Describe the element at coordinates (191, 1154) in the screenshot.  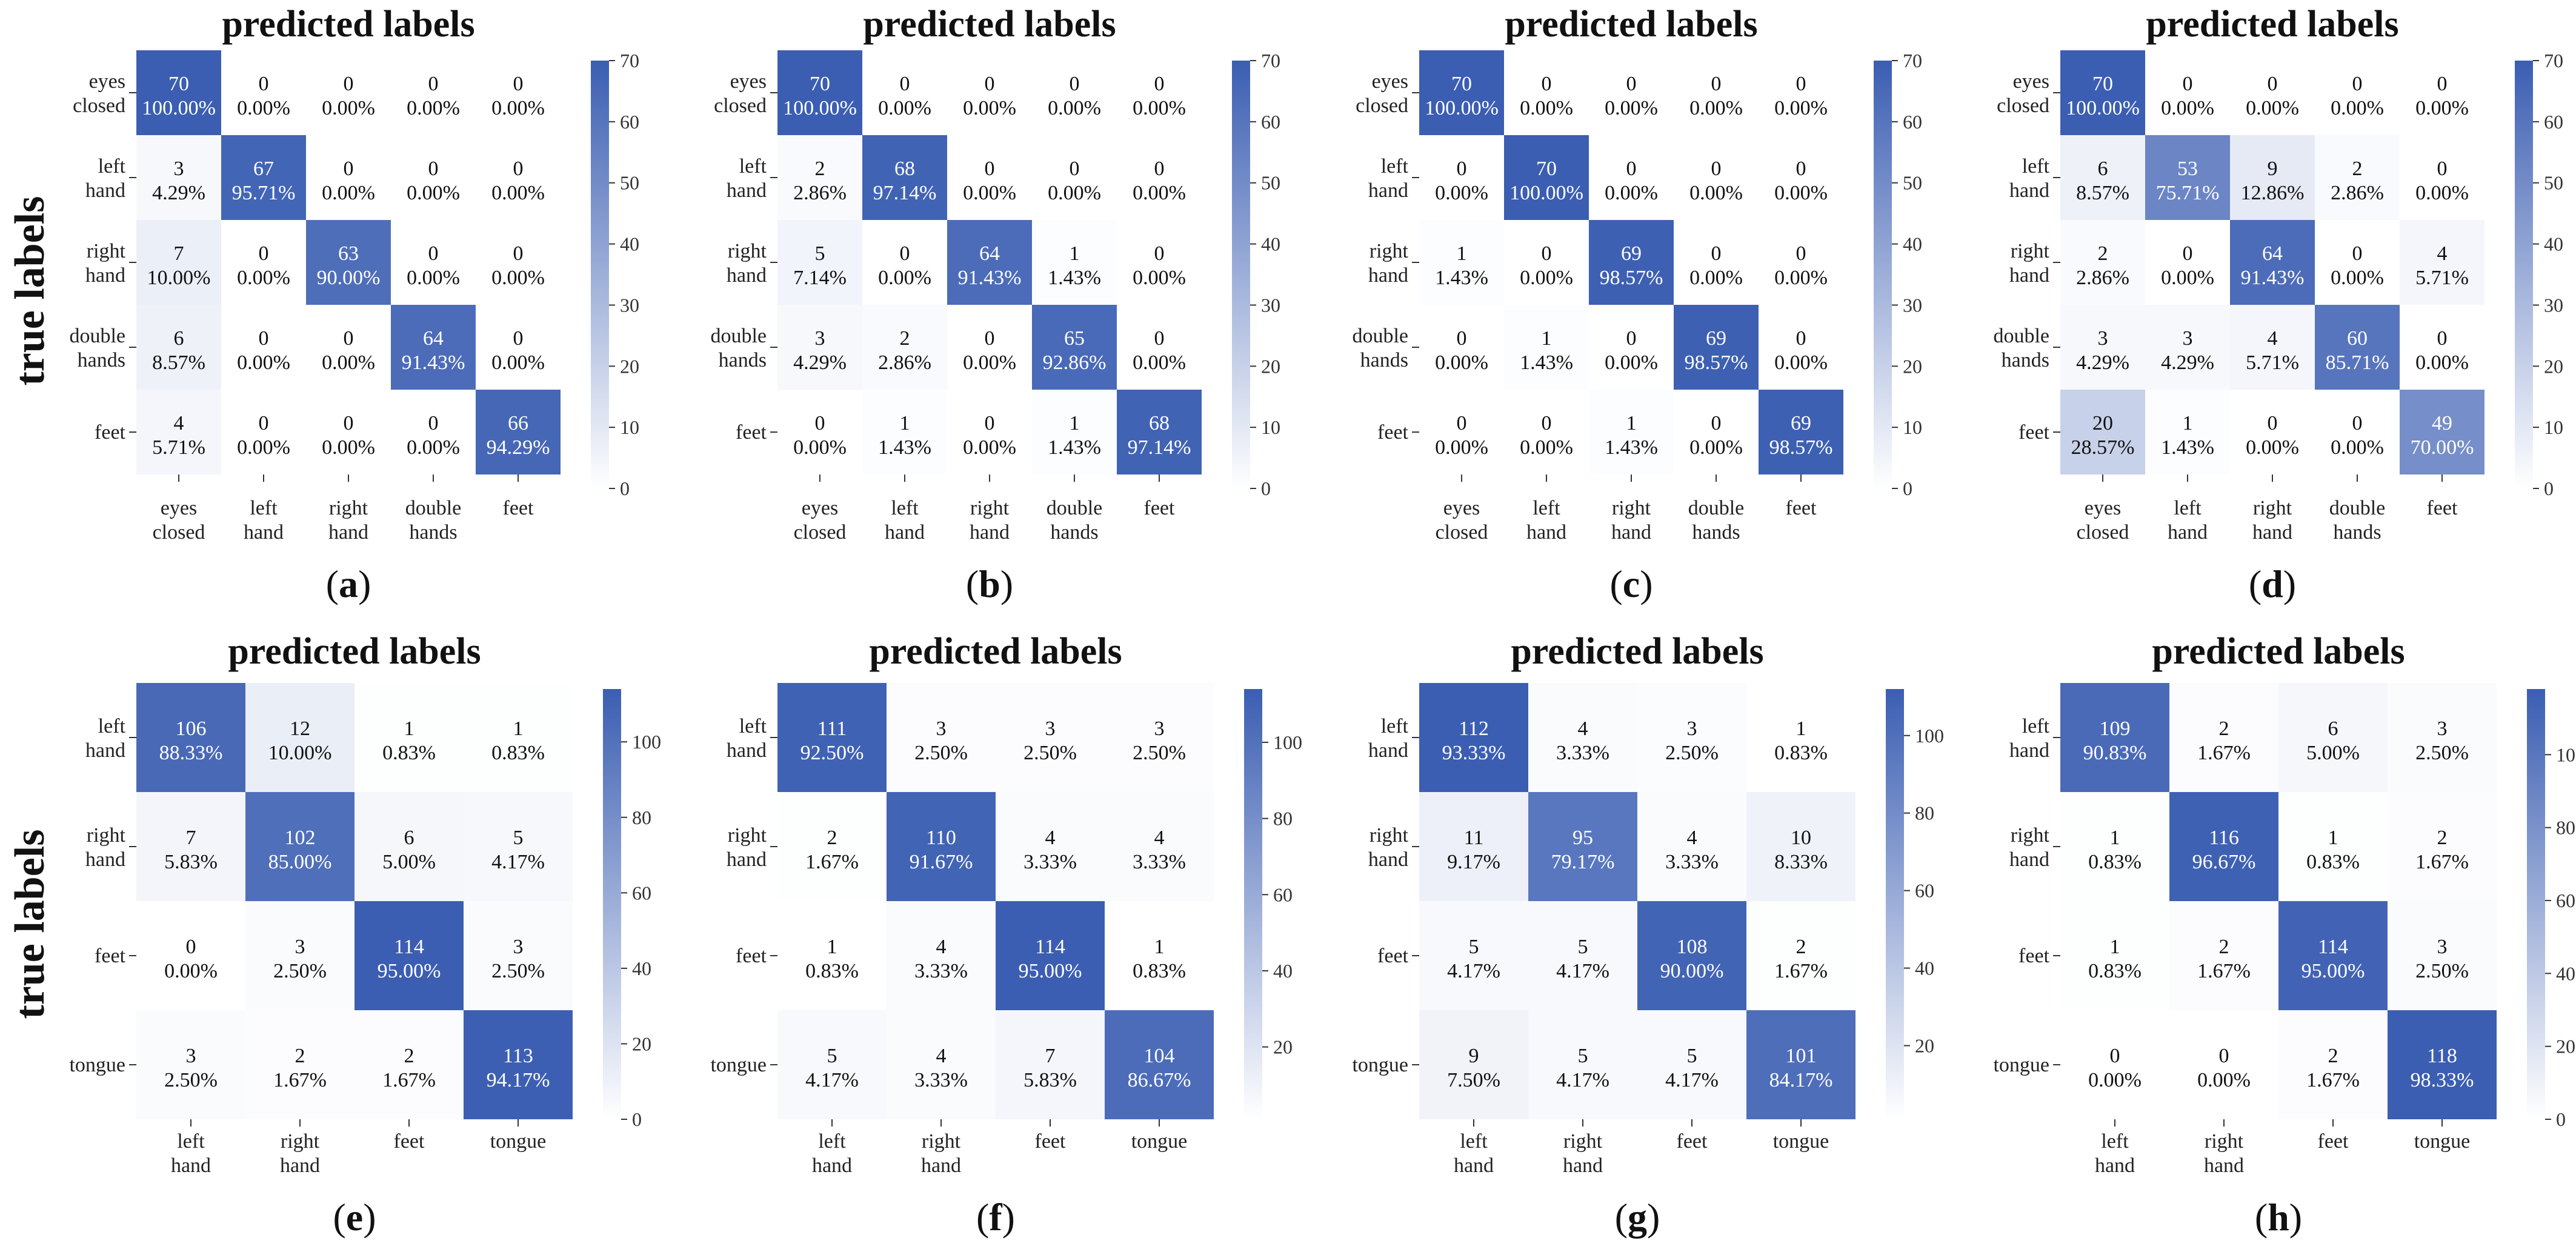
I see `x-tick-label: left hand` at that location.